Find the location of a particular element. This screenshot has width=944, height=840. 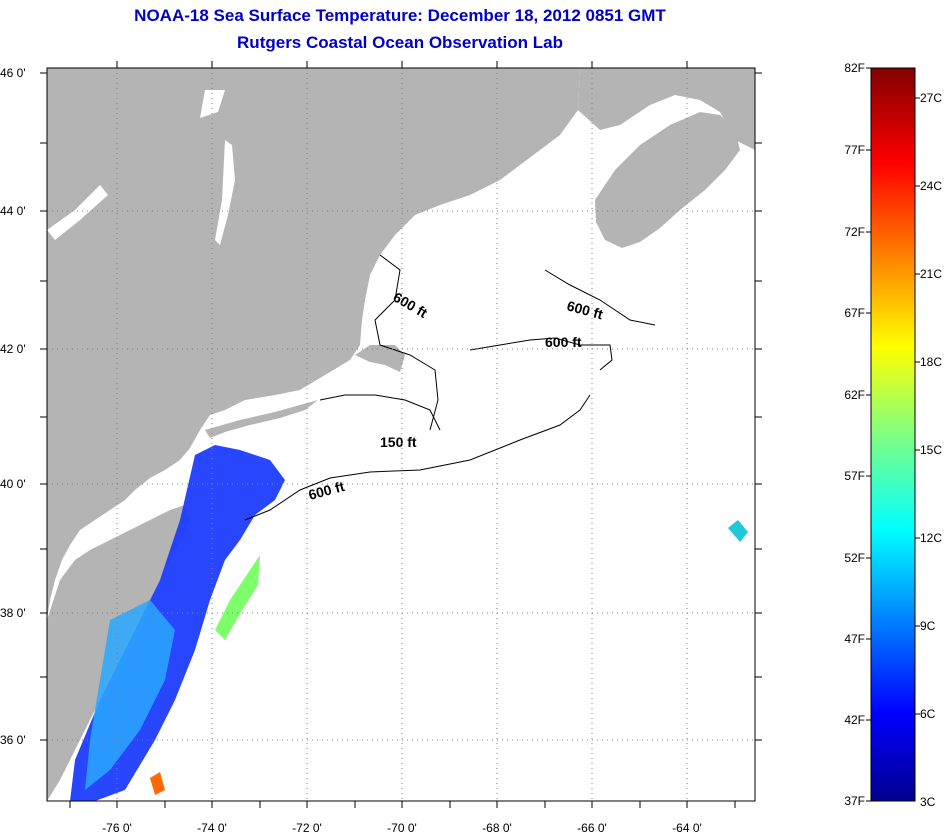

lon-label-64: -64 0' is located at coordinates (687, 828).